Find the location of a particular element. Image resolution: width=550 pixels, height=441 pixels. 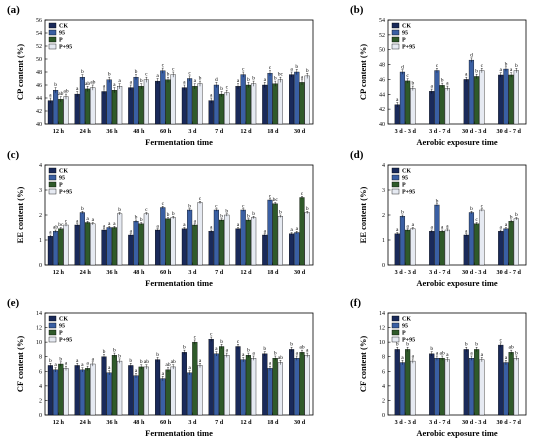

legend-label: P is located at coordinates (61, 334).